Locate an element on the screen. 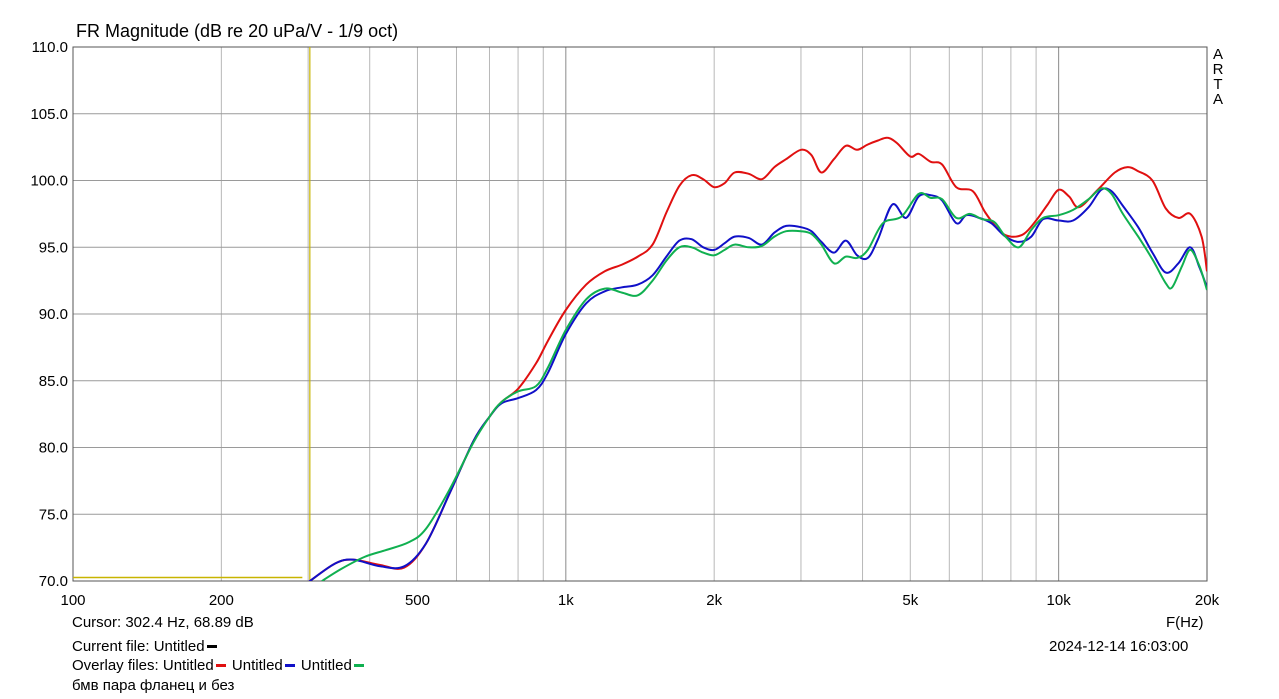 The image size is (1279, 699). x-tick-label: 20k is located at coordinates (1207, 600).